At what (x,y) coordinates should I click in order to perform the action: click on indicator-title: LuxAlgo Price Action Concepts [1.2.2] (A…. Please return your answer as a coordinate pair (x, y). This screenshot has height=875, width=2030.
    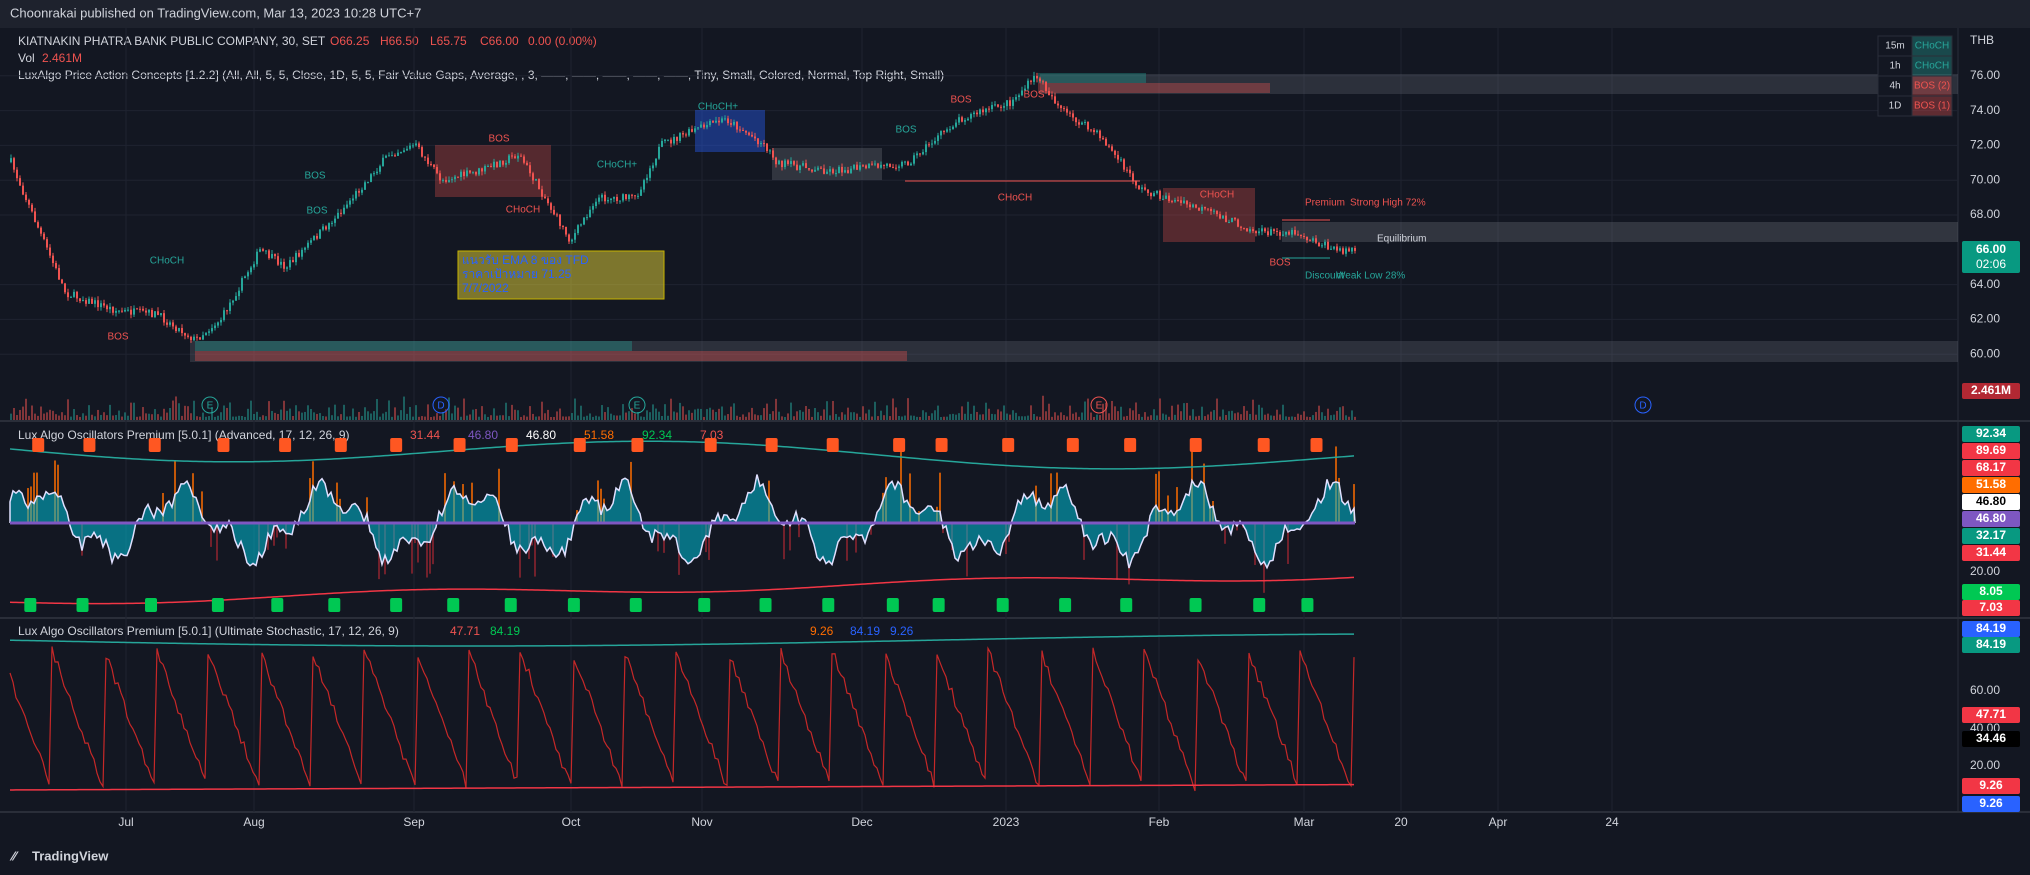
    Looking at the image, I should click on (481, 75).